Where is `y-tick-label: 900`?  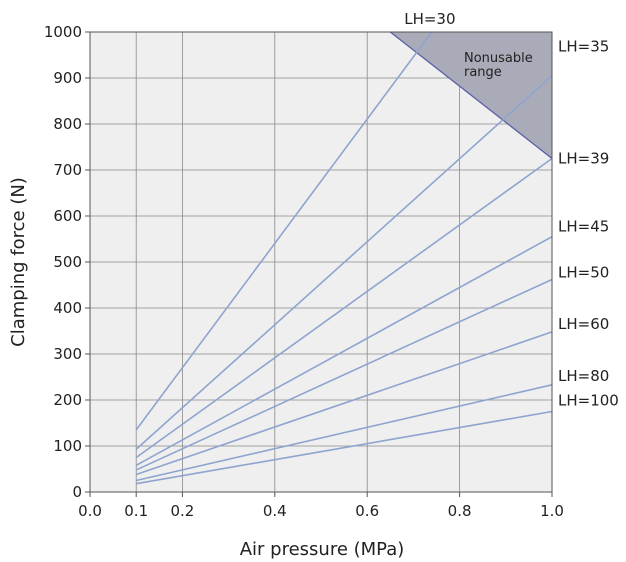 y-tick-label: 900 is located at coordinates (67, 78).